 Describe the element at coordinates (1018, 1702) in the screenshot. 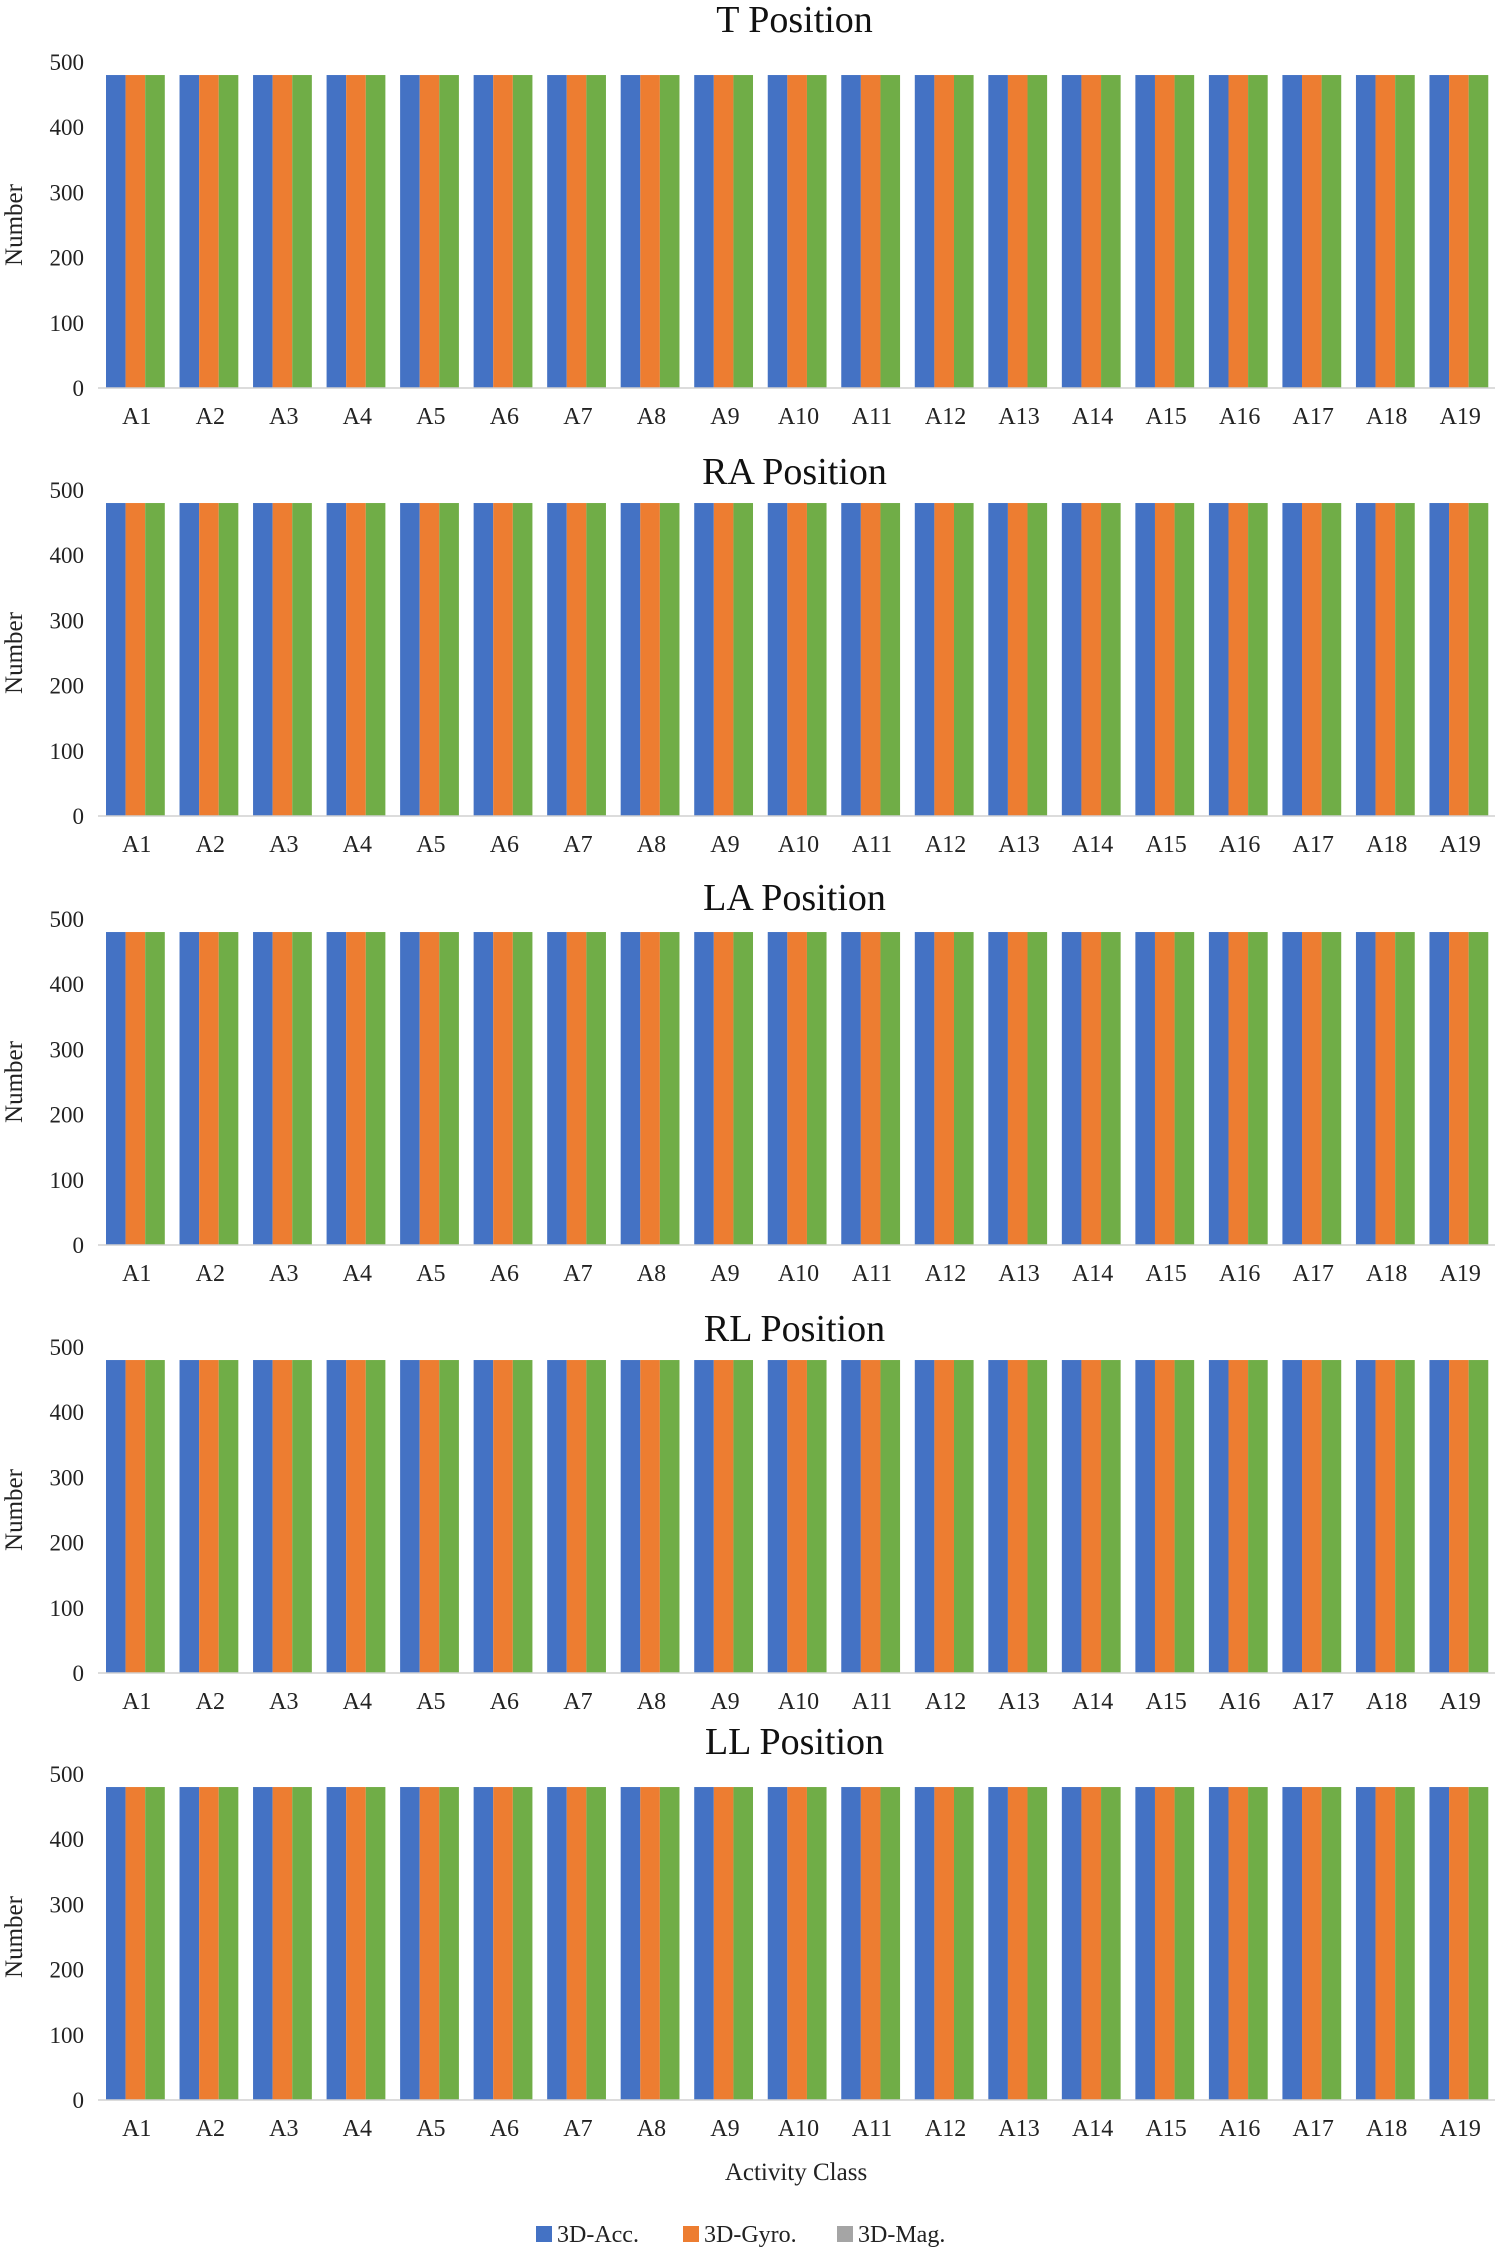

I see `x-tick-label: A13` at that location.